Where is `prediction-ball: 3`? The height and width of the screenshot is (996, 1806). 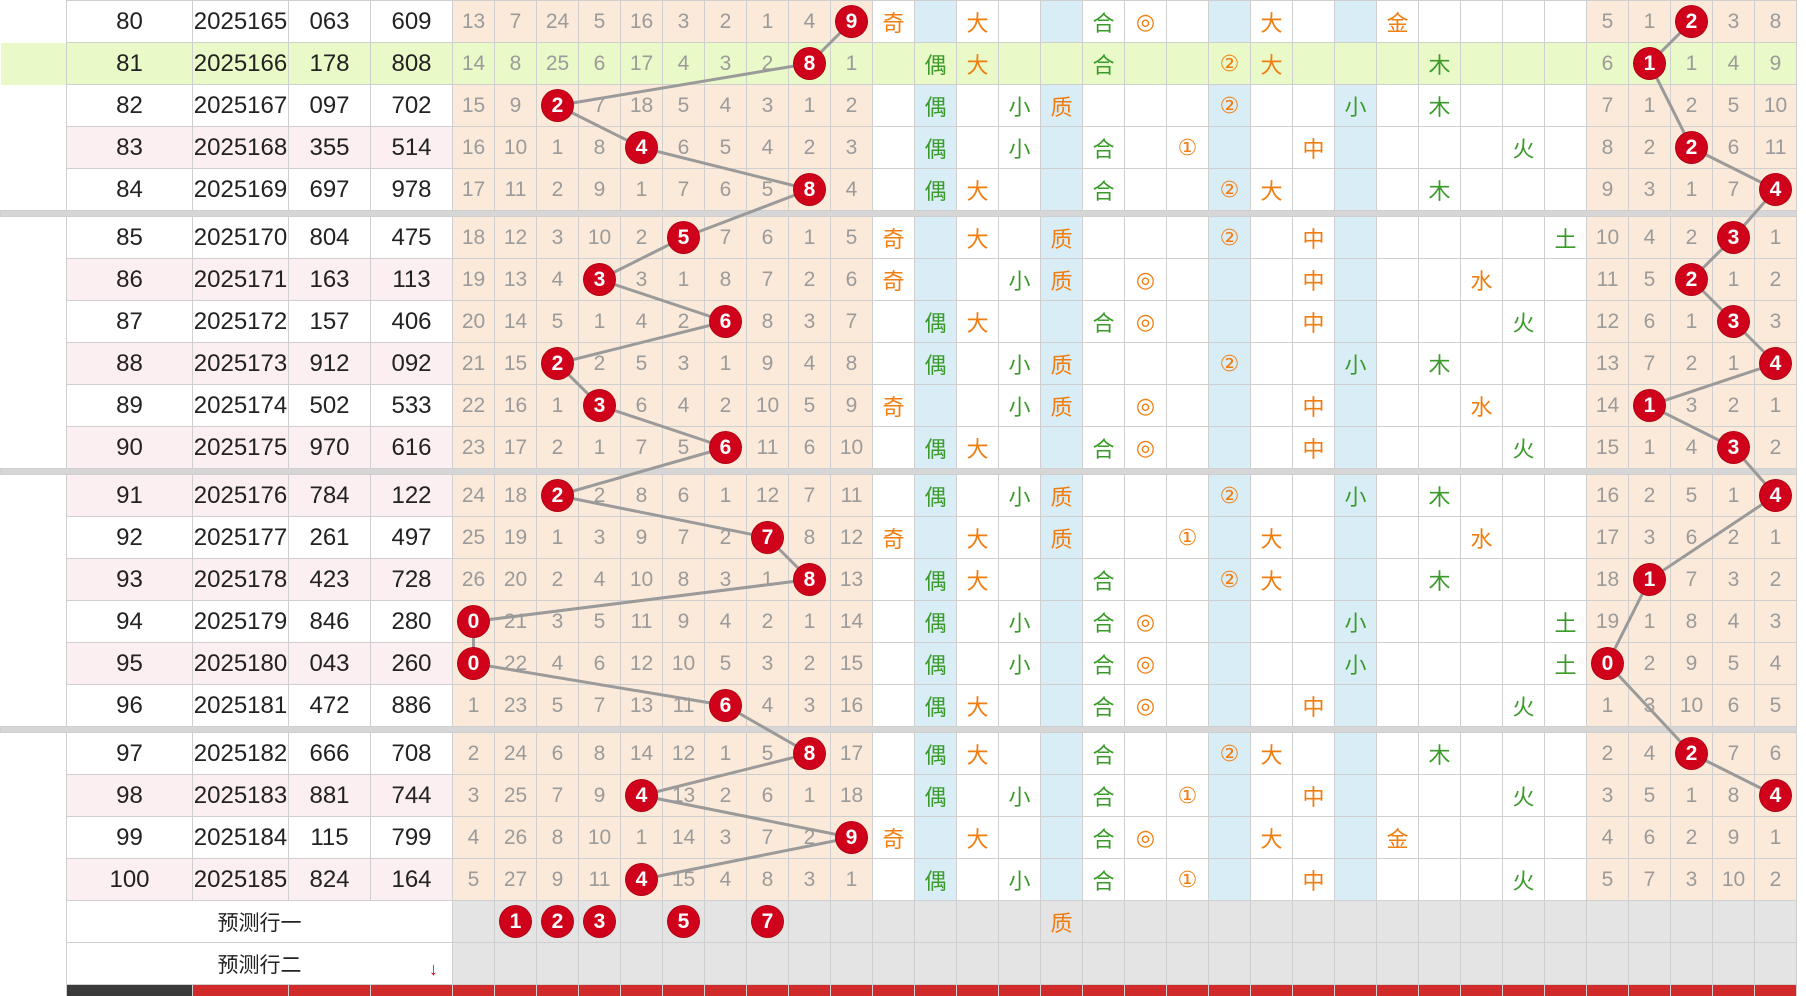
prediction-ball: 3 is located at coordinates (599, 921).